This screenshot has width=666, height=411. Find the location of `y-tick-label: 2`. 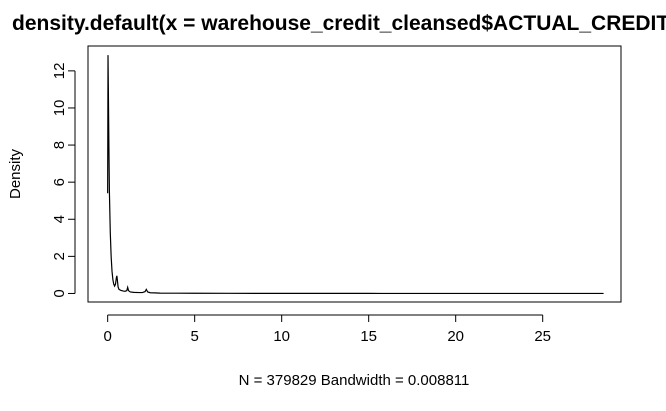

y-tick-label: 2 is located at coordinates (59, 256).